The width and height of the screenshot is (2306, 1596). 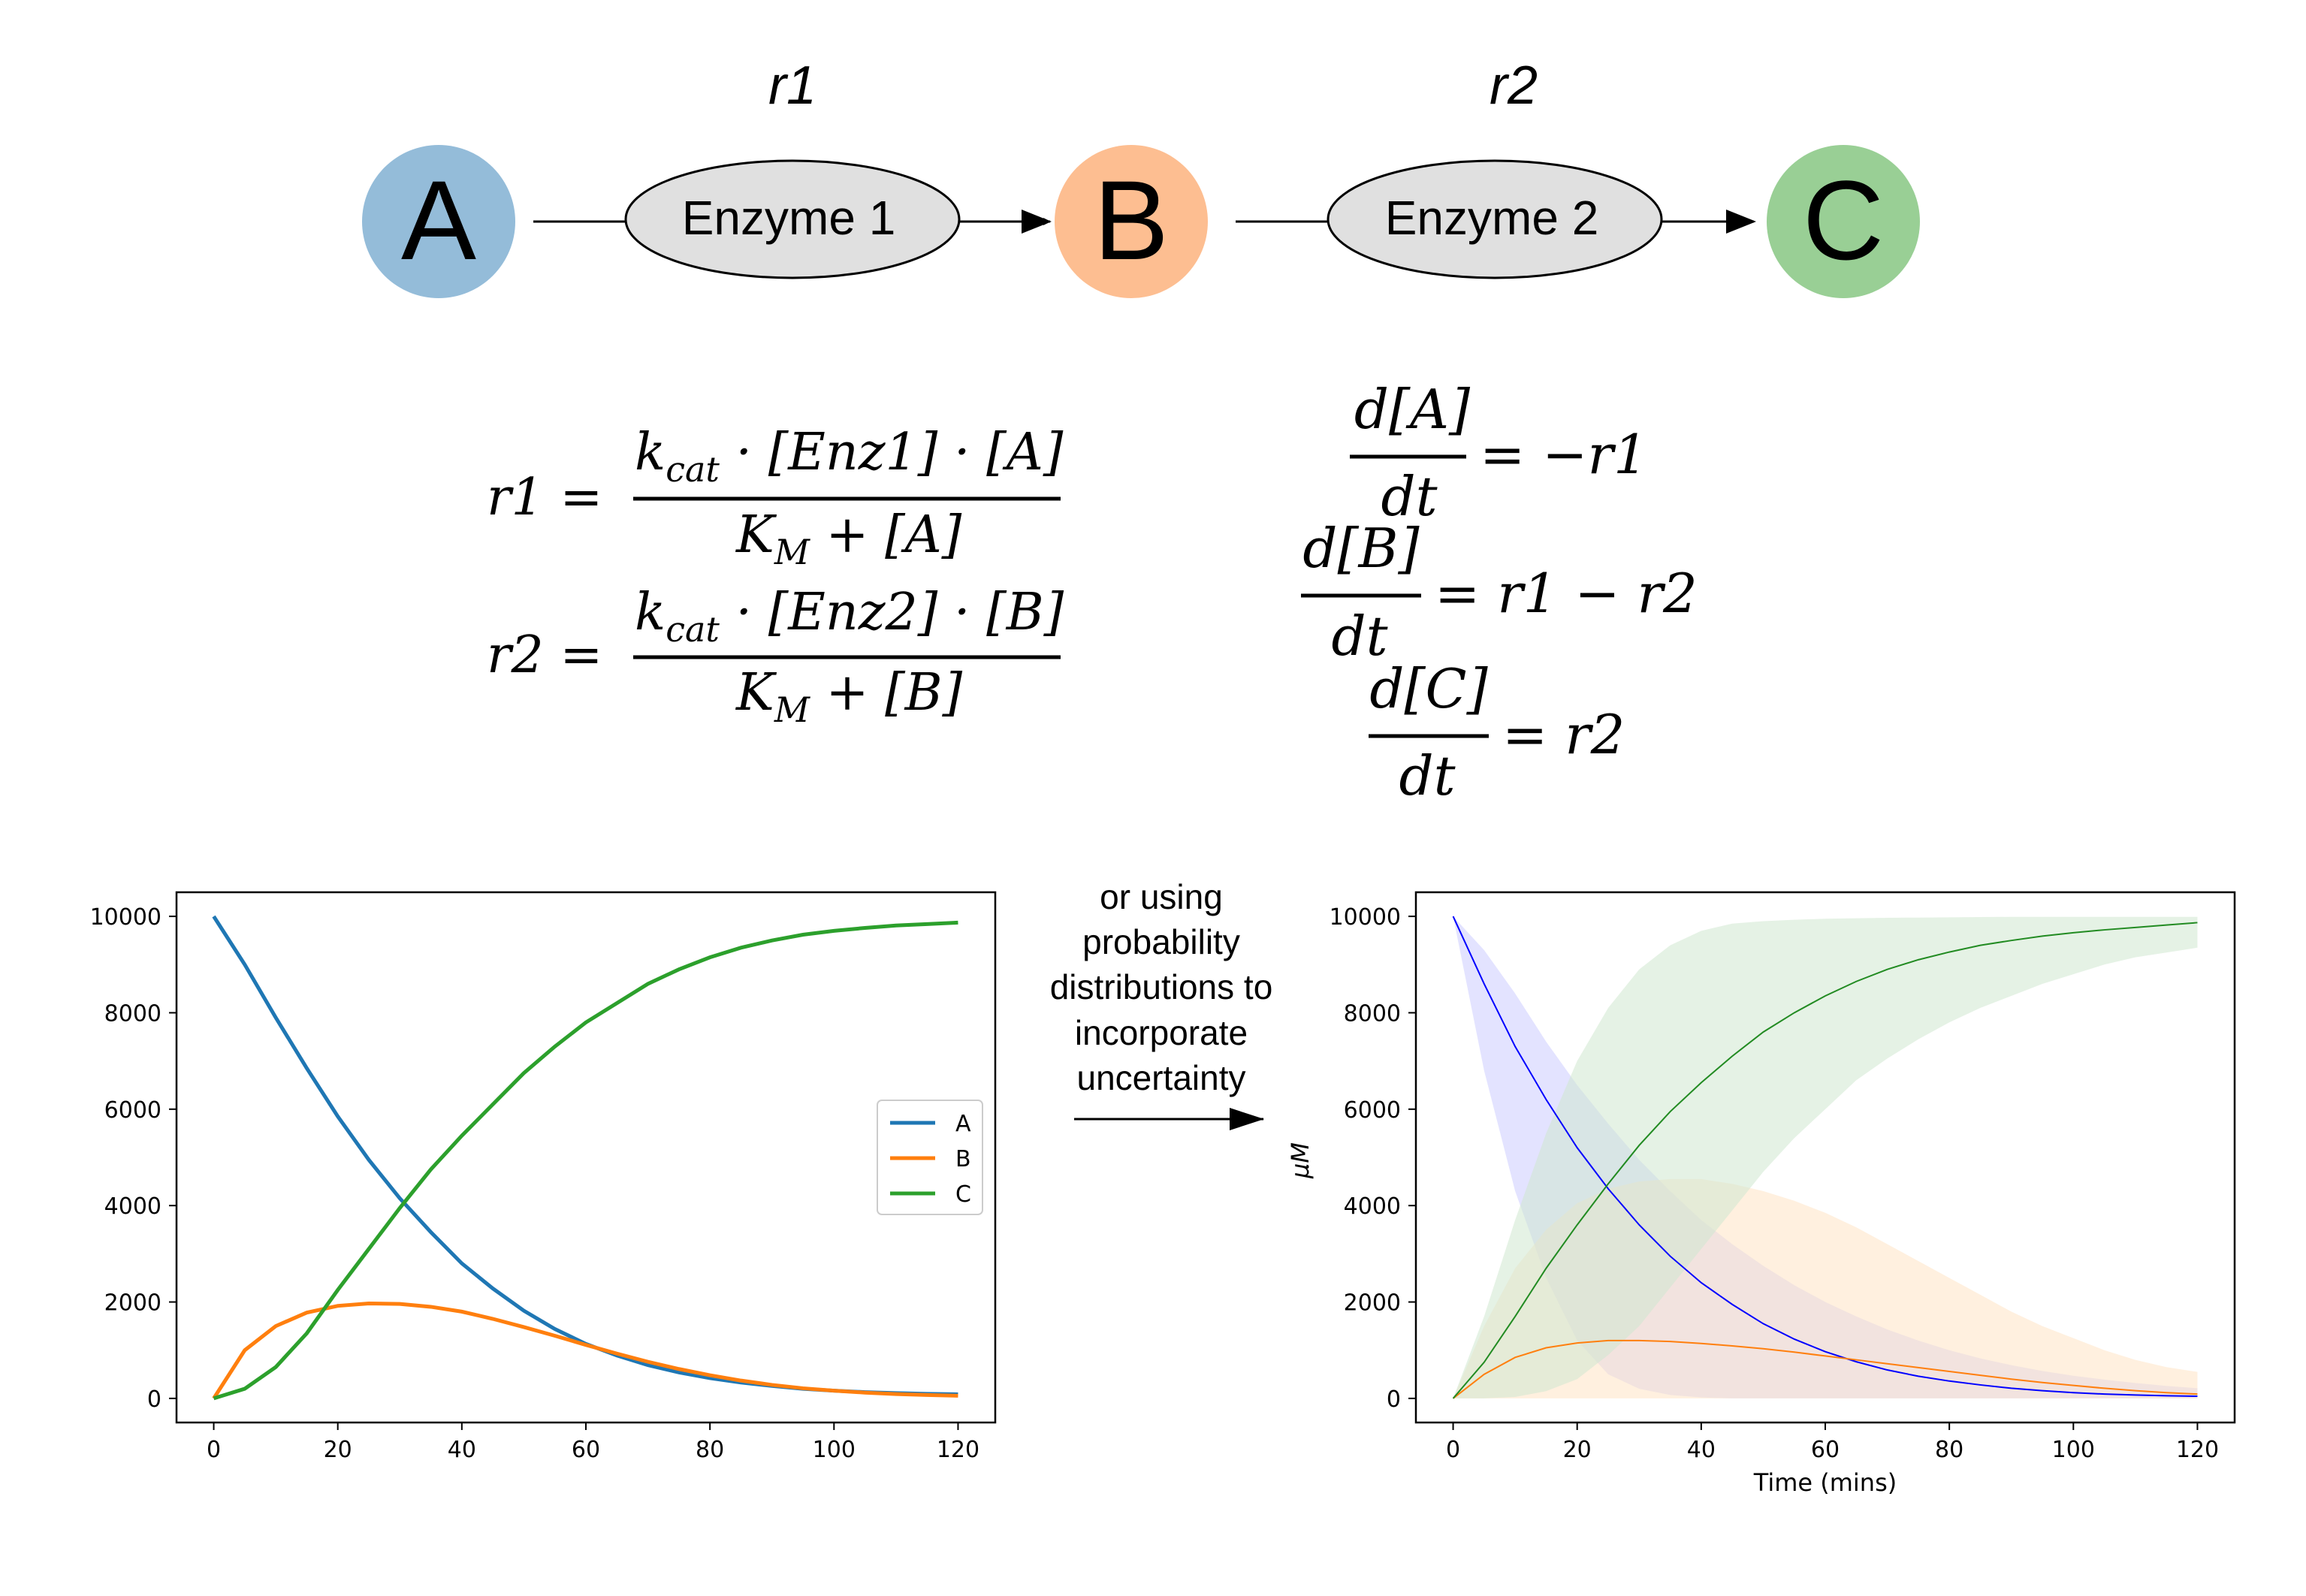 I want to click on node-c-label: C, so click(x=1844, y=220).